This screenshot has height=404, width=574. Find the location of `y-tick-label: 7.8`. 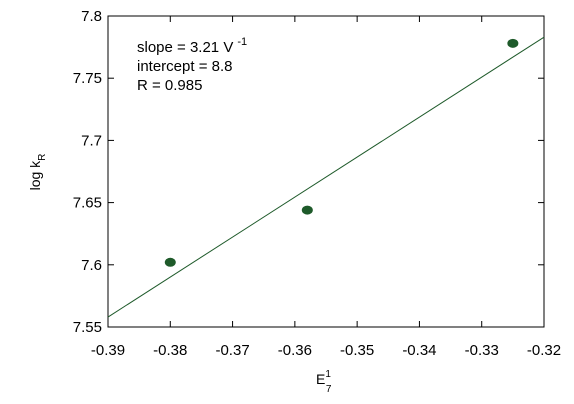

y-tick-label: 7.8 is located at coordinates (91, 16).